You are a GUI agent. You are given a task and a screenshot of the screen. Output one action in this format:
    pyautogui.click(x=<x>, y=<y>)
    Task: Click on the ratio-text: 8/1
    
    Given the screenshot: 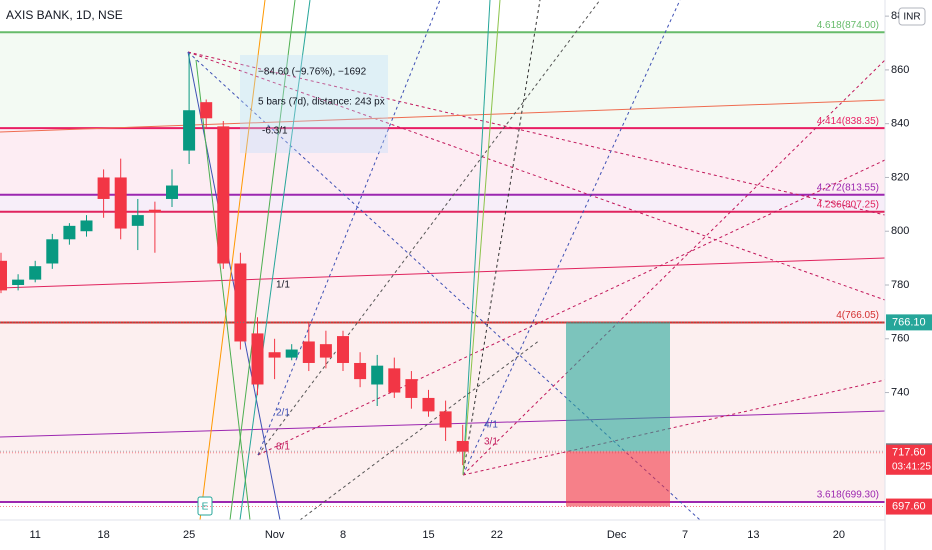 What is the action you would take?
    pyautogui.click(x=283, y=447)
    